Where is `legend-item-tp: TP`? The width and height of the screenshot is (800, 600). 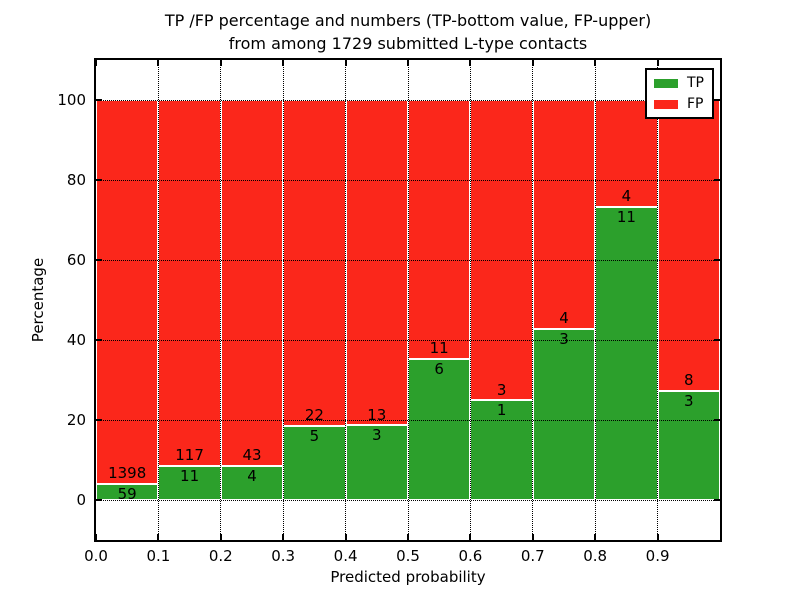 legend-item-tp: TP is located at coordinates (679, 83).